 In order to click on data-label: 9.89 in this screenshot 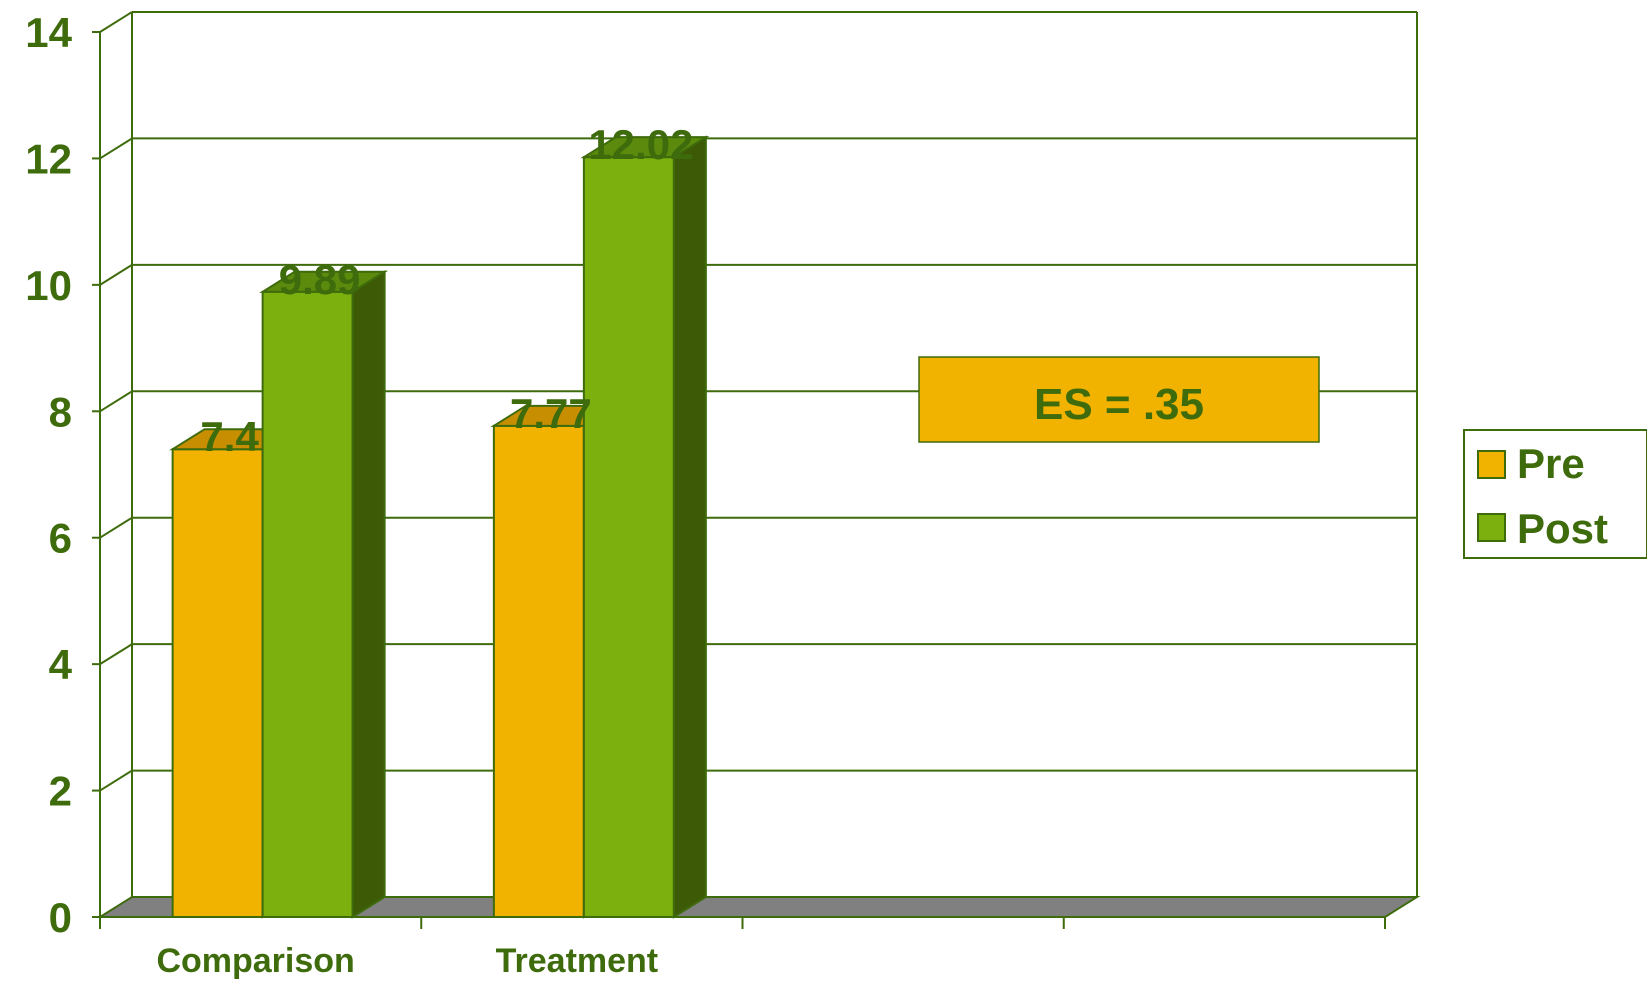, I will do `click(320, 279)`.